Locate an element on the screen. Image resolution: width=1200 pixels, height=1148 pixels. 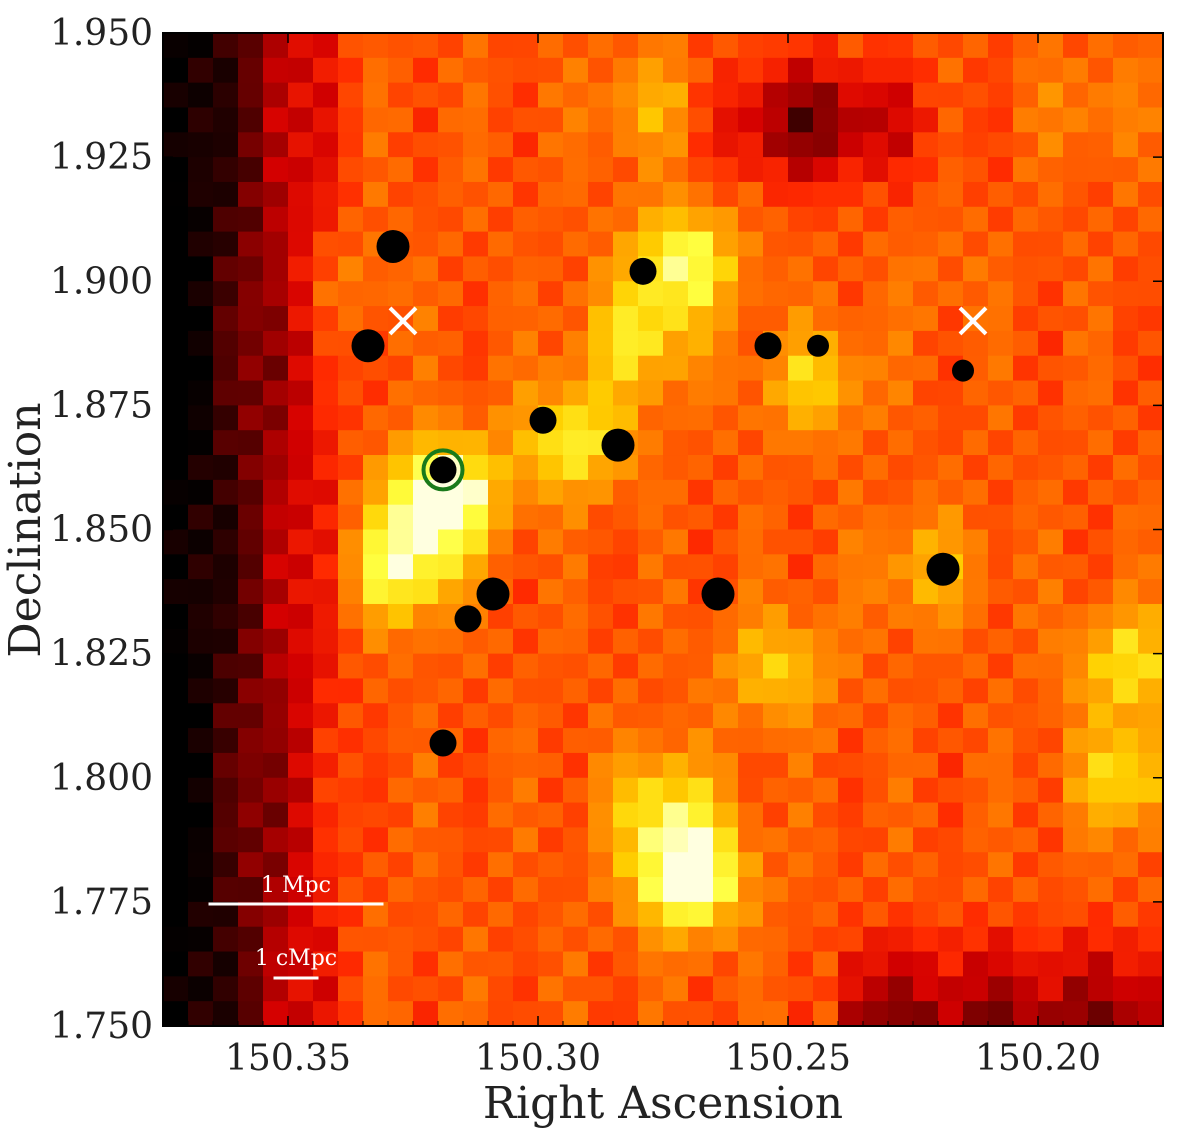
galaxy-point is located at coordinates (643, 271).